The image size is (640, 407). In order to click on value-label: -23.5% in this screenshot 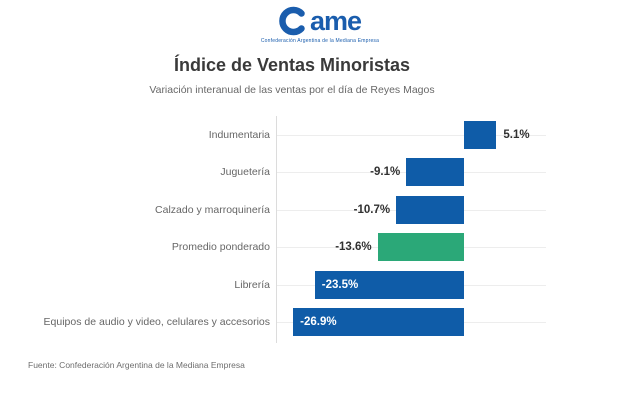, I will do `click(340, 284)`.